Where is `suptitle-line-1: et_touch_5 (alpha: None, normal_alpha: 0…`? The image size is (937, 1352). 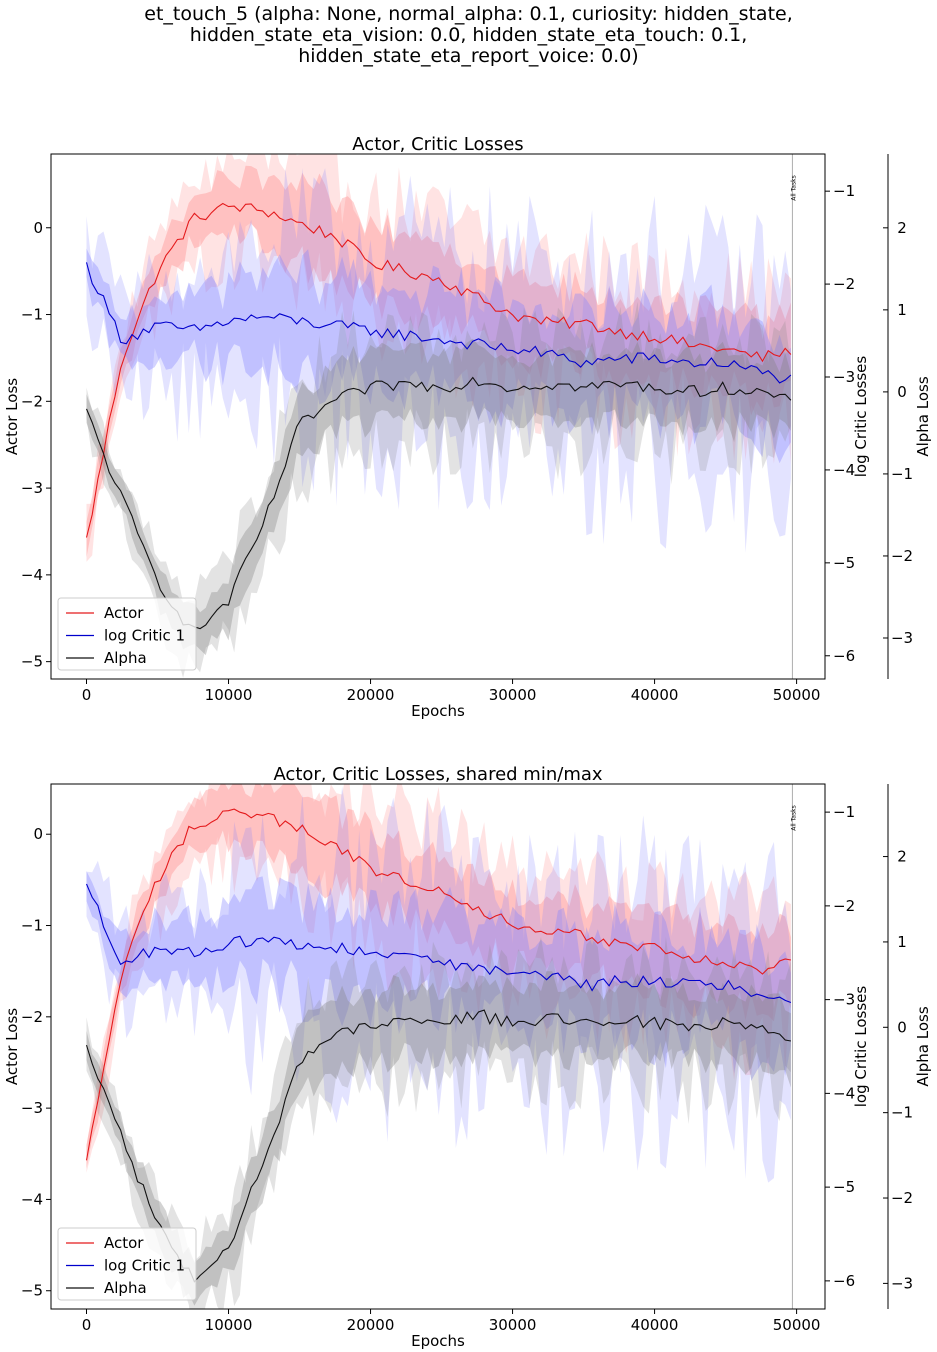
suptitle-line-1: et_touch_5 (alpha: None, normal_alpha: 0… is located at coordinates (468, 14).